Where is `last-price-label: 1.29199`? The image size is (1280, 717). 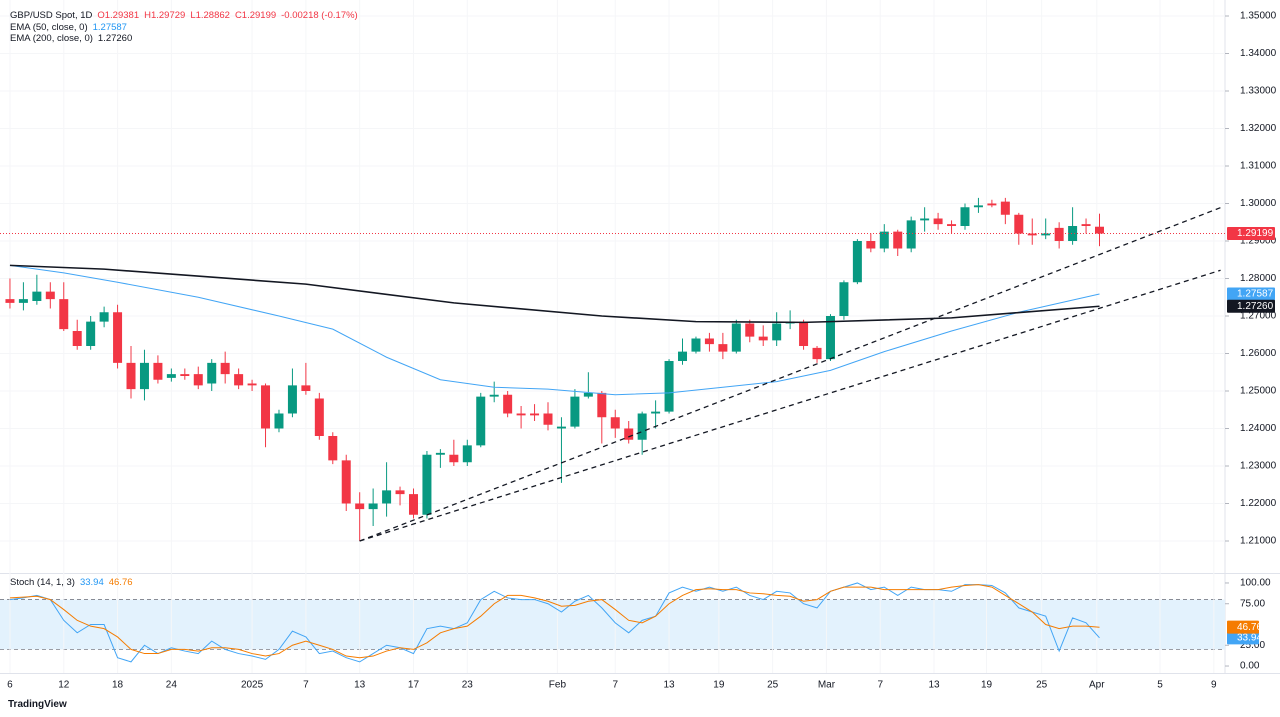
last-price-label: 1.29199 is located at coordinates (1255, 233).